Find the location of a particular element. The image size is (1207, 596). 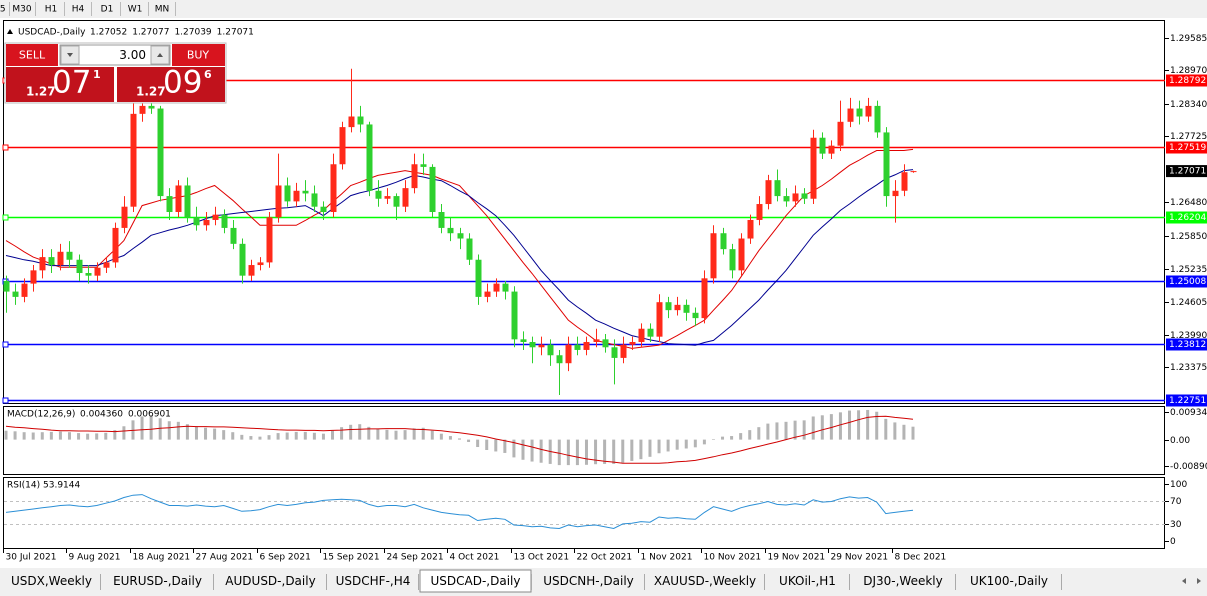

tab-label: USDX,Weekly is located at coordinates (51, 581).